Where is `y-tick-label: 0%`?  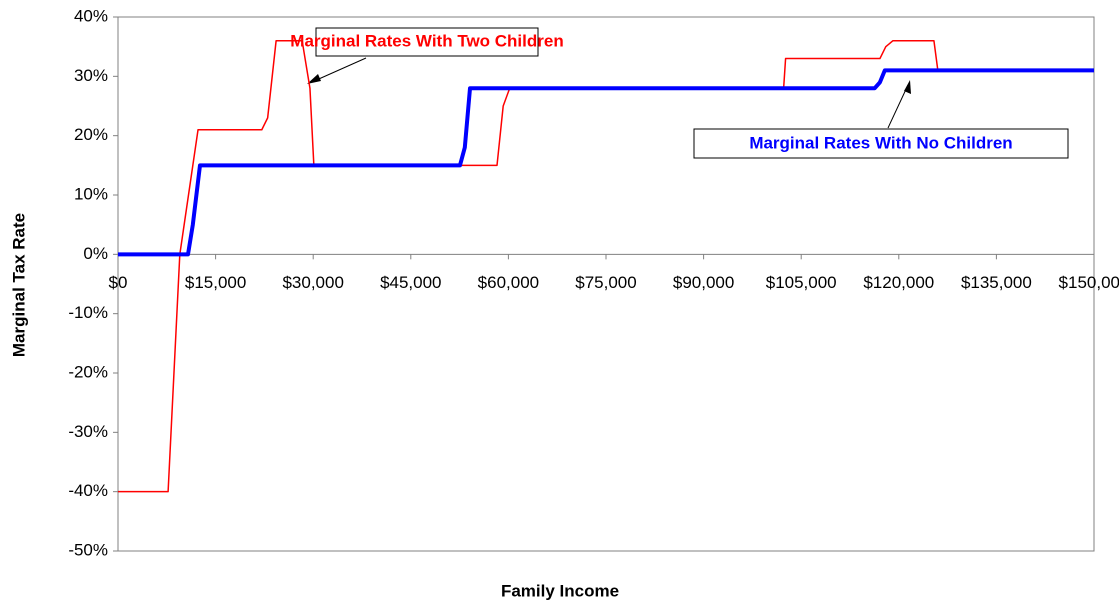 y-tick-label: 0% is located at coordinates (95, 253).